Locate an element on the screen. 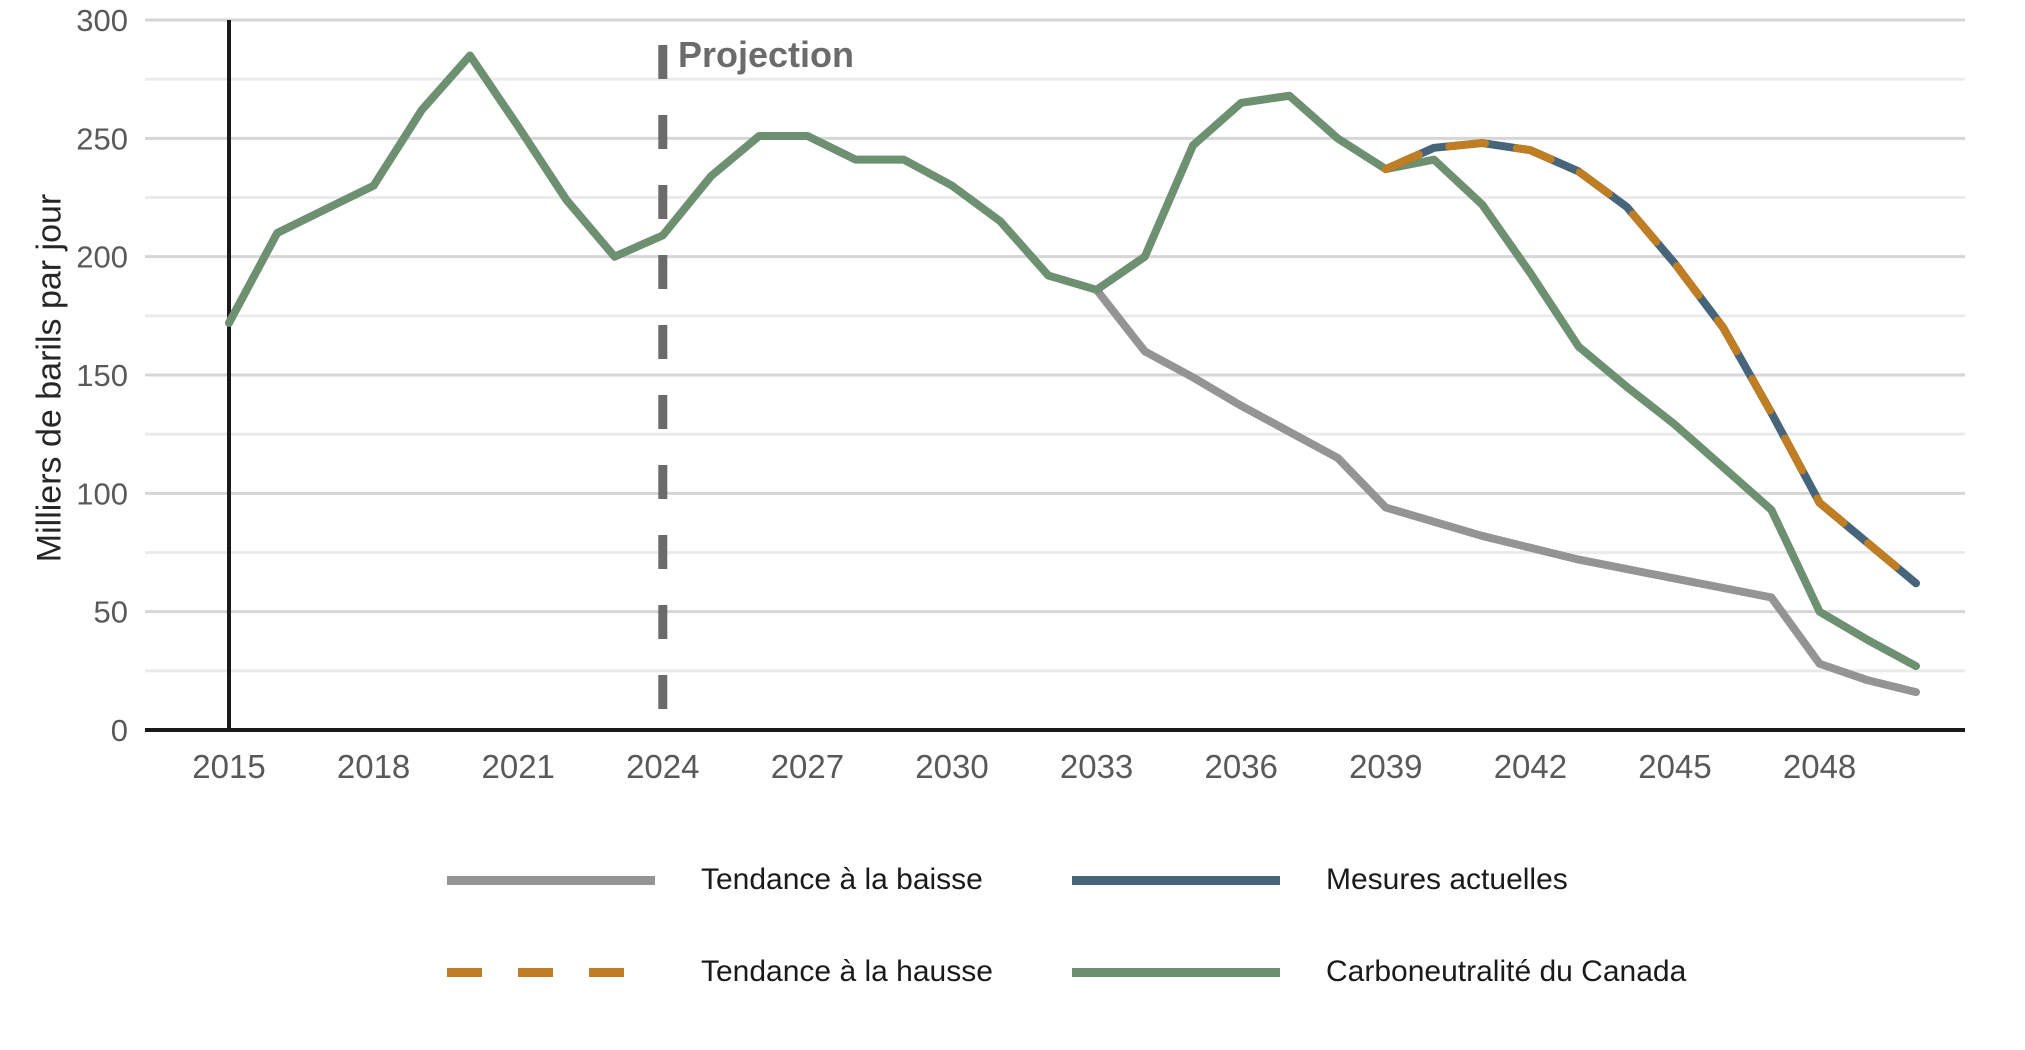  y-tick-label: 50 is located at coordinates (111, 612).